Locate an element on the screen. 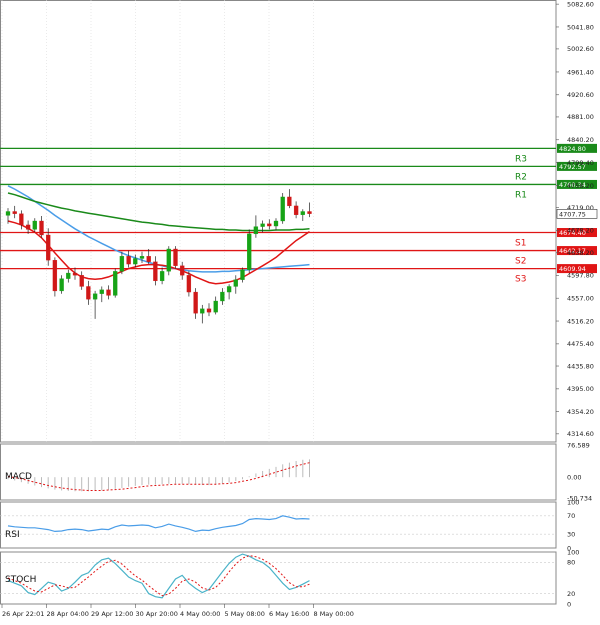  ma-red-line is located at coordinates (158, 252).